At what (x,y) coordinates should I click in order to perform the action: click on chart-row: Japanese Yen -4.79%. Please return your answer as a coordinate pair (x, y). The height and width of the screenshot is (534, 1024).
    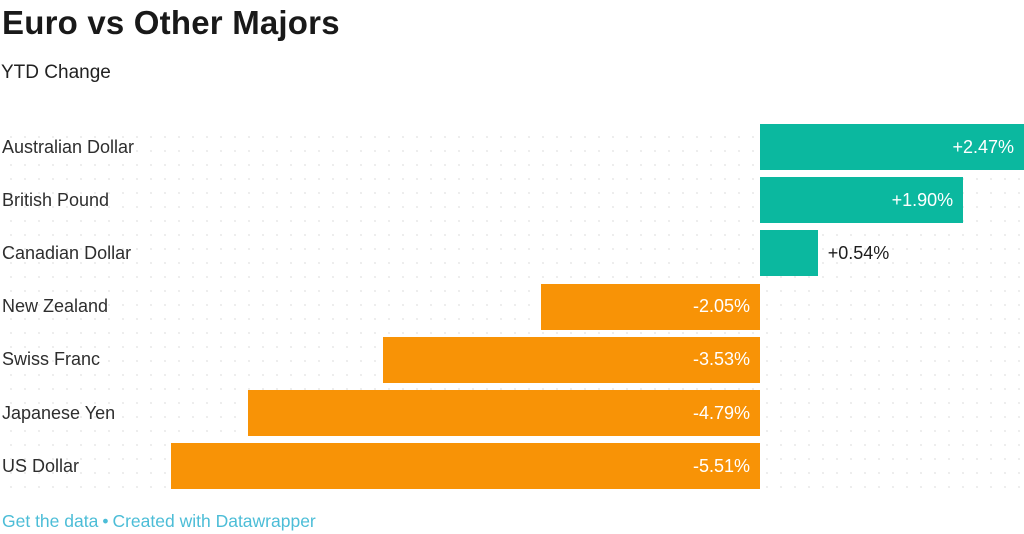
    Looking at the image, I should click on (512, 413).